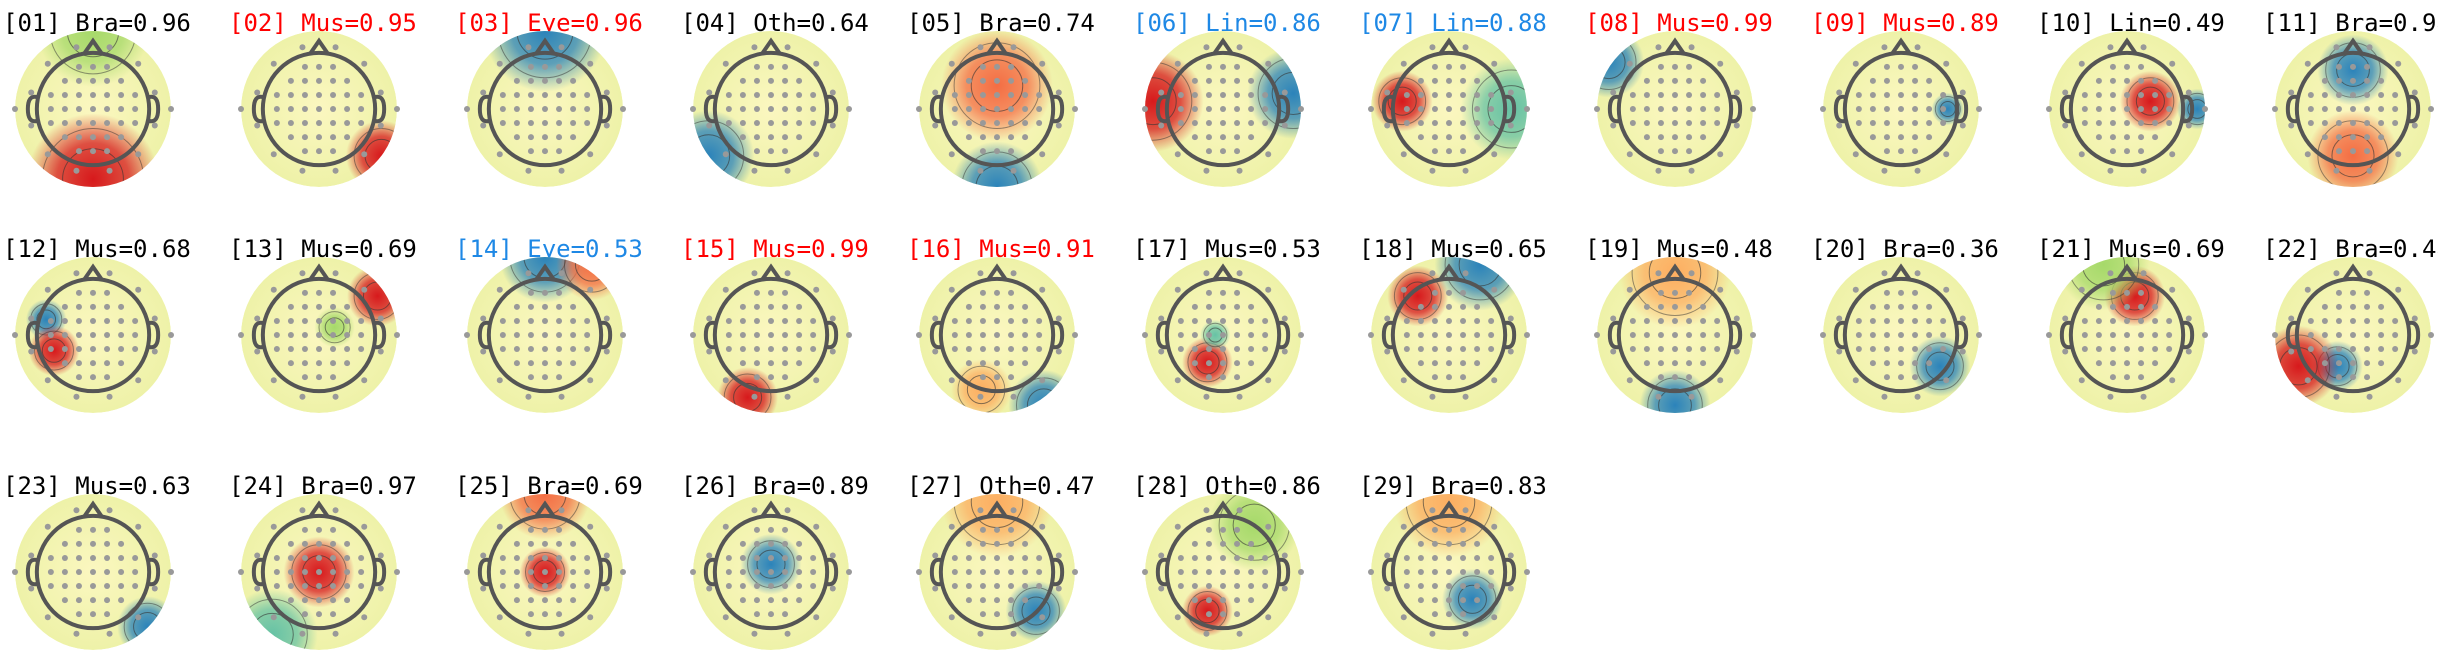  Describe the element at coordinates (1940, 366) in the screenshot. I see `contour` at that location.